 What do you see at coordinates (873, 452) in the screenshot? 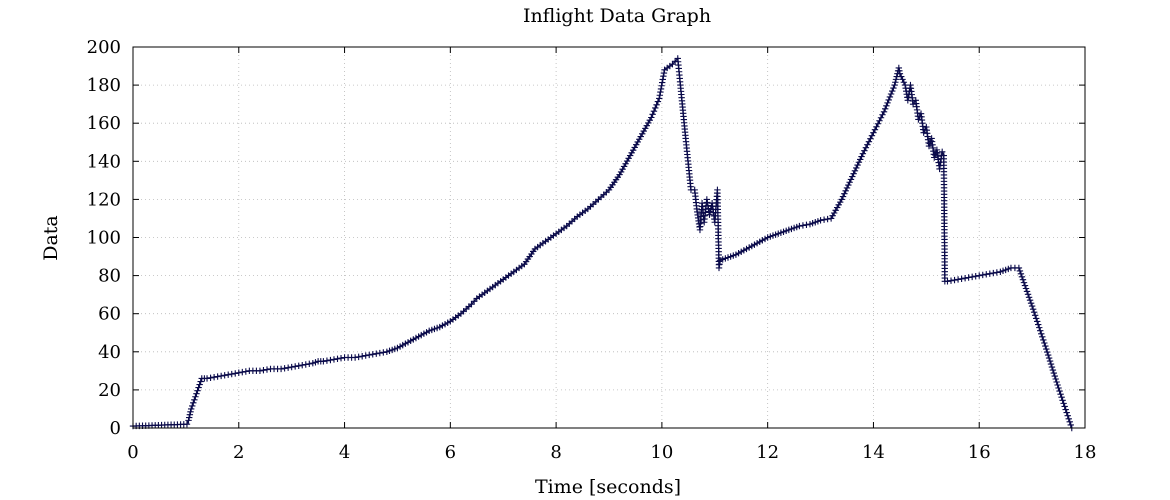
I see `x-tick-label: 14` at bounding box center [873, 452].